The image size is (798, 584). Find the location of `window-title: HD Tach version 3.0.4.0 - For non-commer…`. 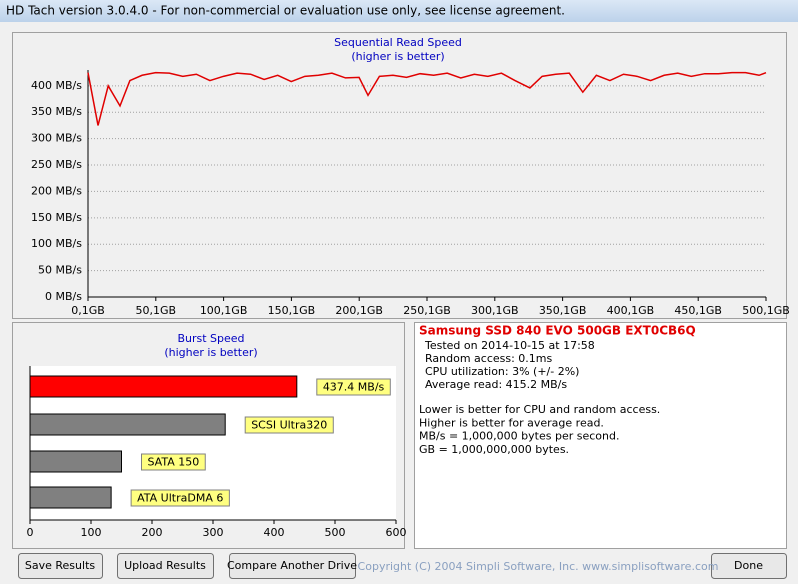

window-title: HD Tach version 3.0.4.0 - For non-commer… is located at coordinates (285, 11).